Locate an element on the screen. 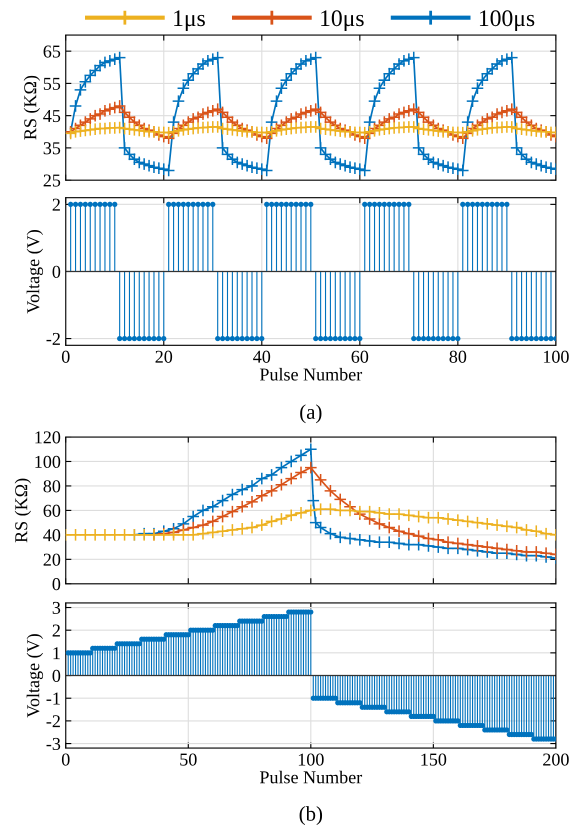  y-tick-label: 35 is located at coordinates (52, 148).